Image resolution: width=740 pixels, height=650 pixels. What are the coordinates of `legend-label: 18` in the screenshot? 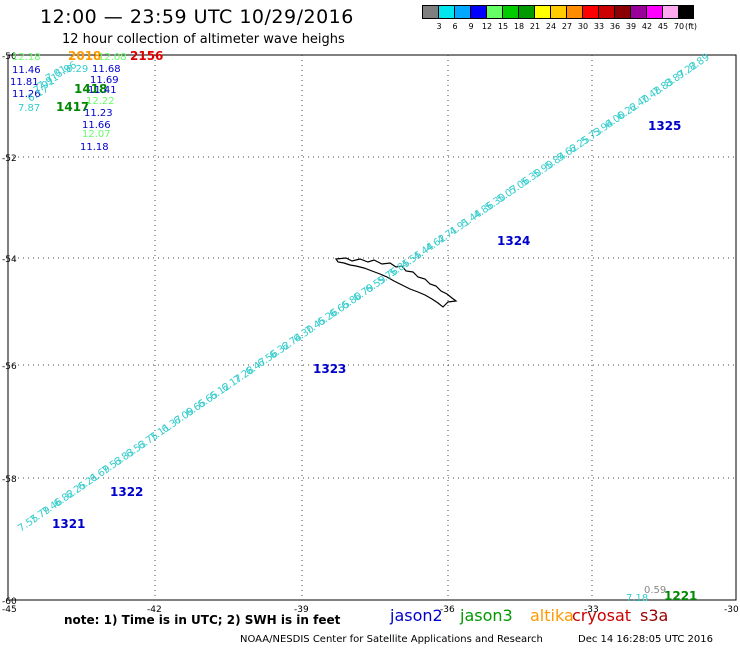 It's located at (519, 26).